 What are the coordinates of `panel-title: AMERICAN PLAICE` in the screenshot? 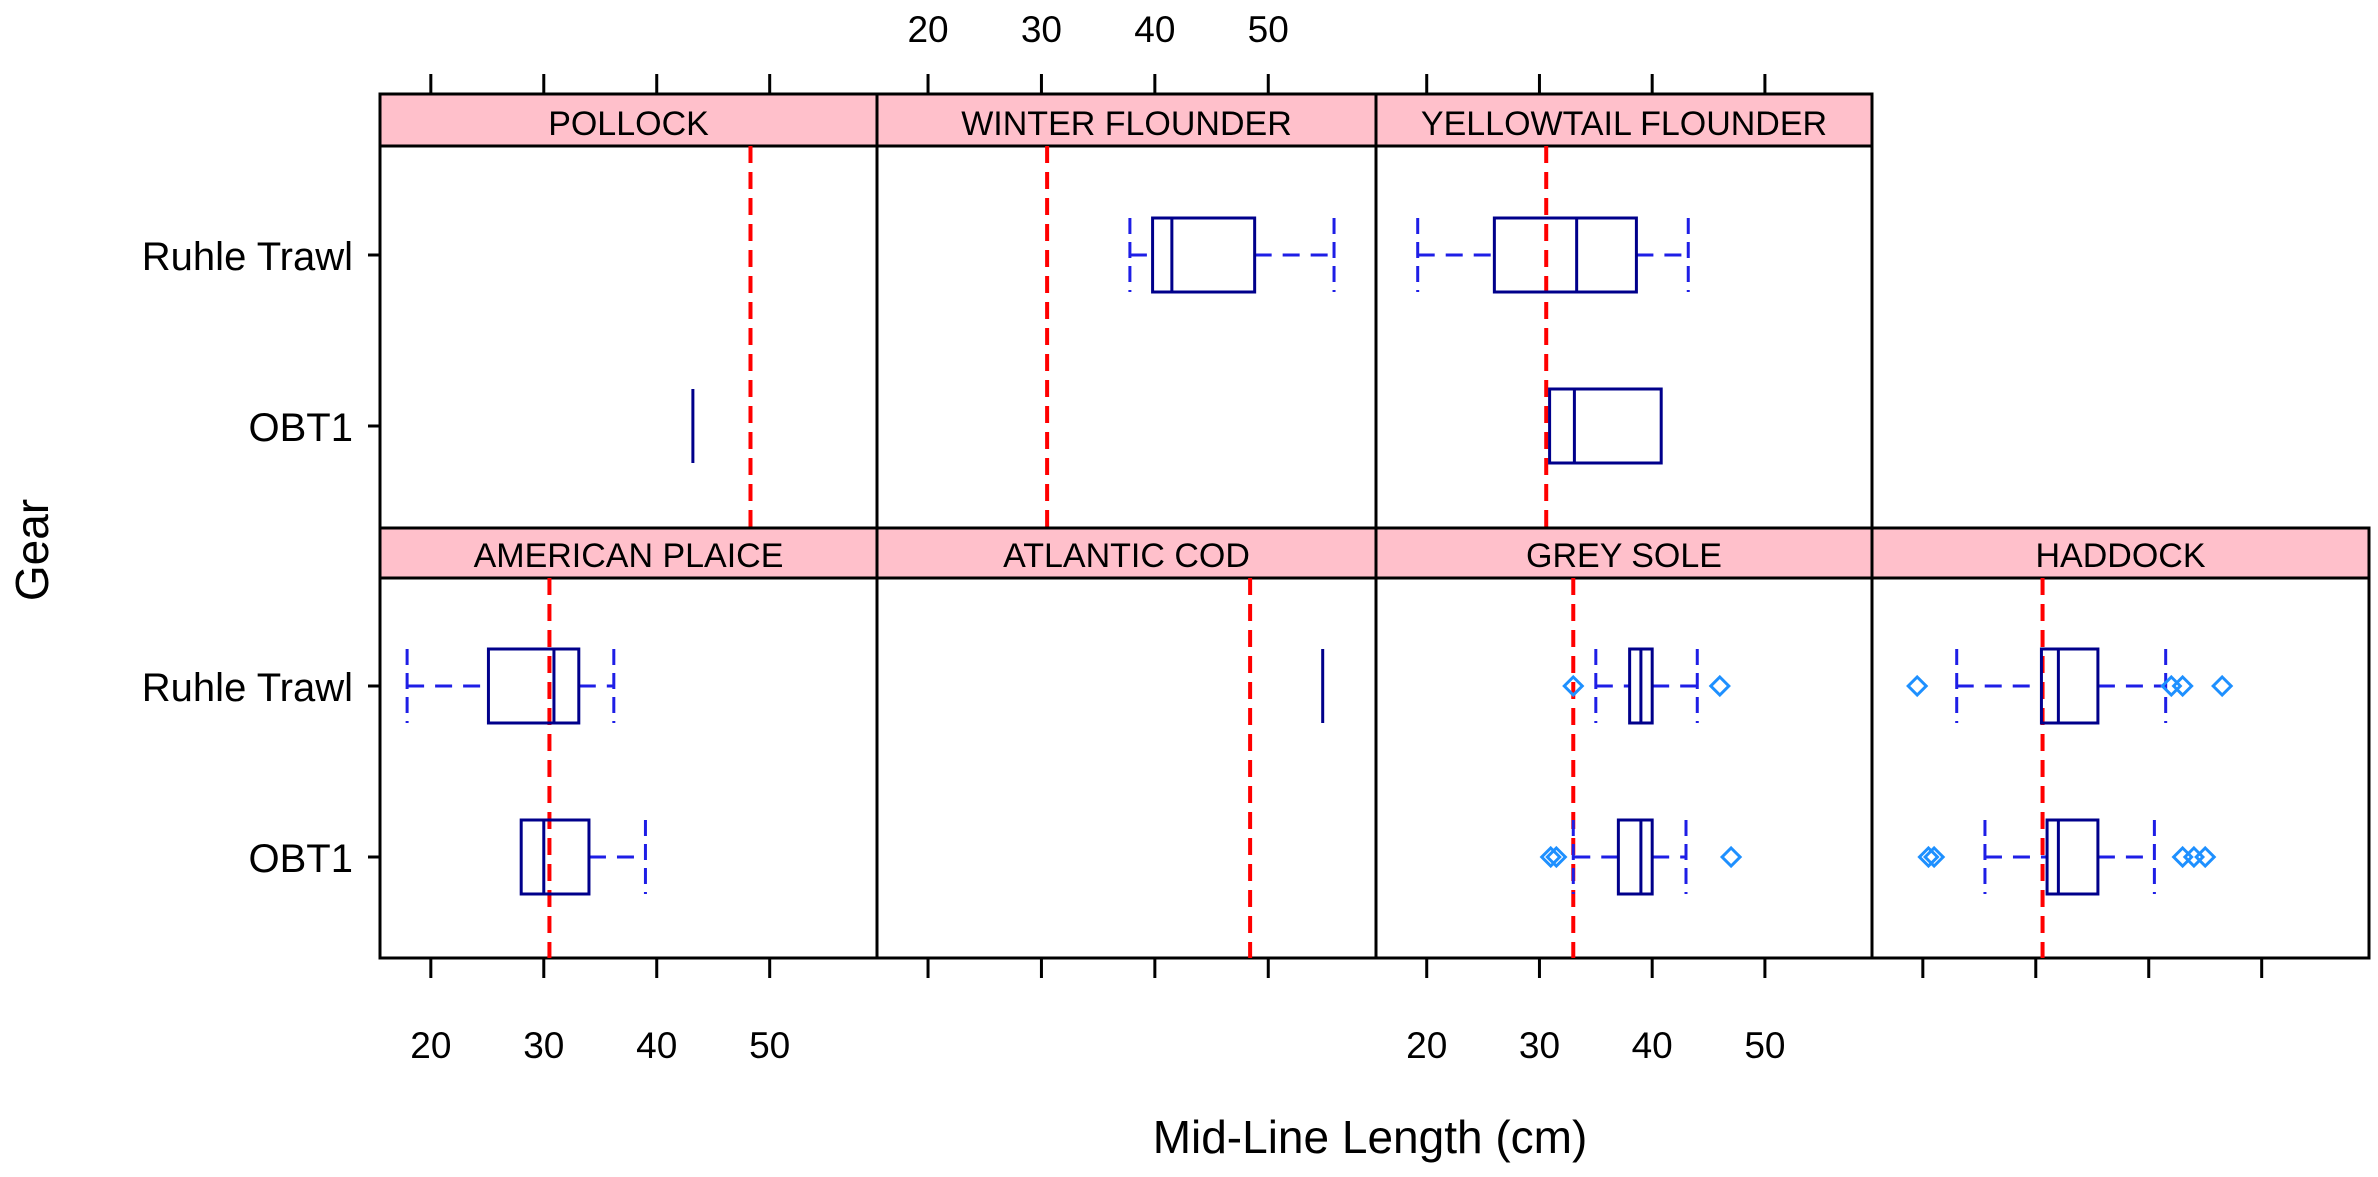 It's located at (629, 556).